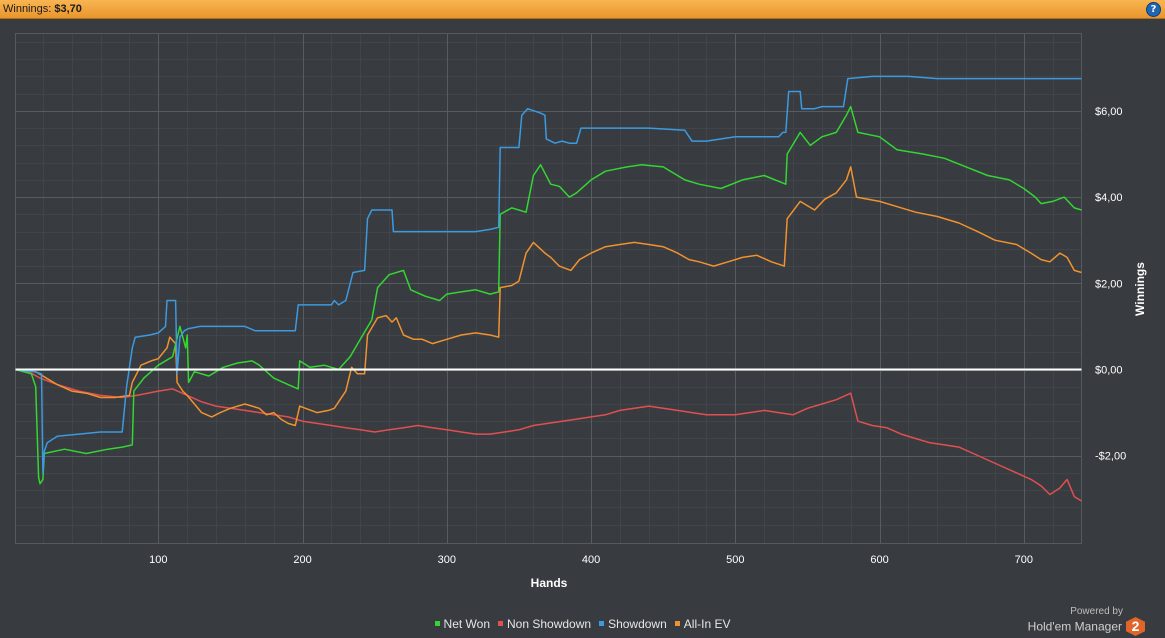  Describe the element at coordinates (735, 560) in the screenshot. I see `x-tick-label: 500` at that location.